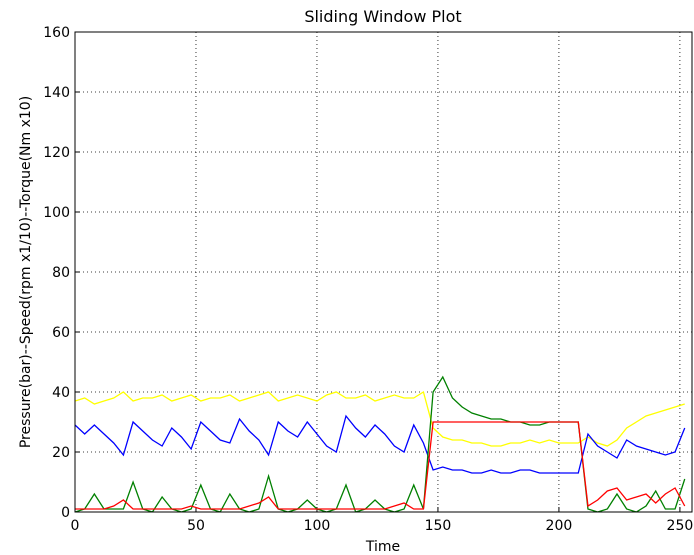 This screenshot has height=555, width=694. Describe the element at coordinates (382, 16) in the screenshot. I see `chart-title: Sliding Window Plot` at that location.